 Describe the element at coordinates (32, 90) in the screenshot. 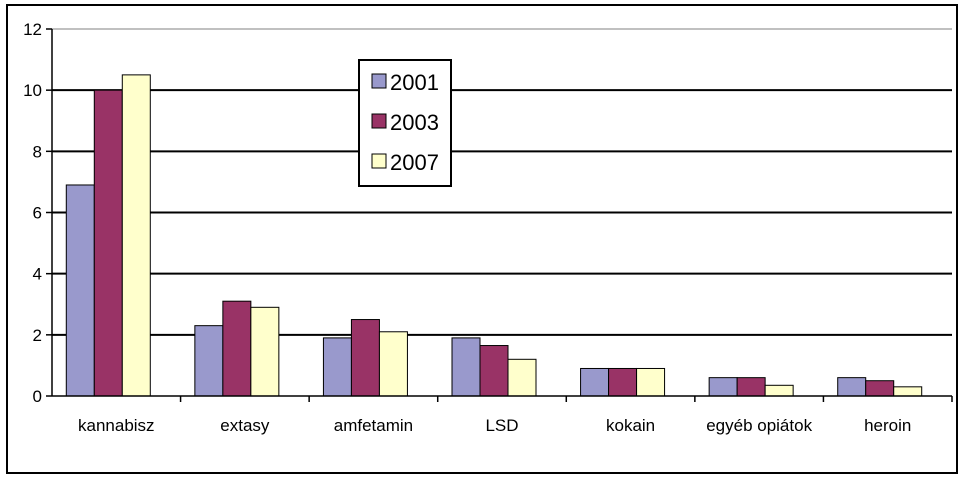

I see `y-tick-label: 10` at that location.